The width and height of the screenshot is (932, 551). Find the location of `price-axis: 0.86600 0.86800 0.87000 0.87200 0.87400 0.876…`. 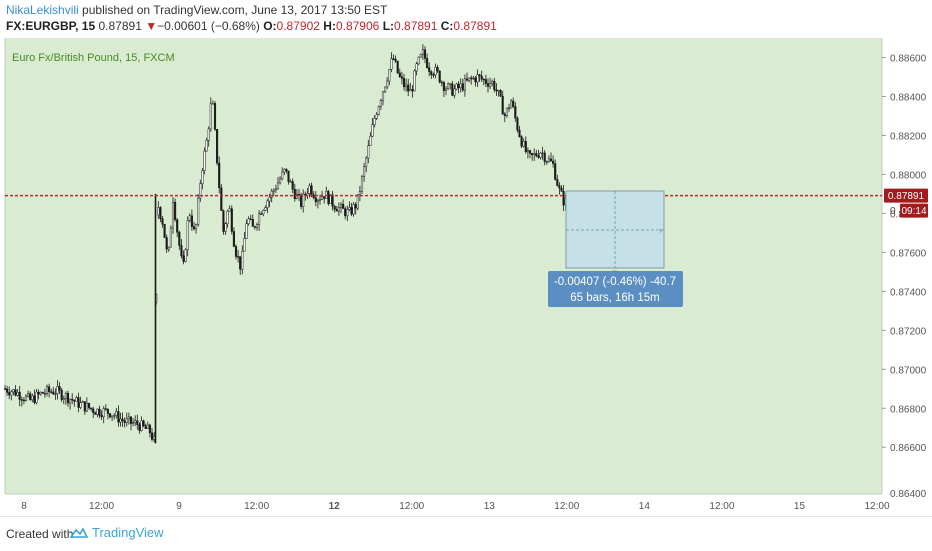

price-axis: 0.86600 0.86800 0.87000 0.87200 0.87400 0.876… is located at coordinates (904, 269).